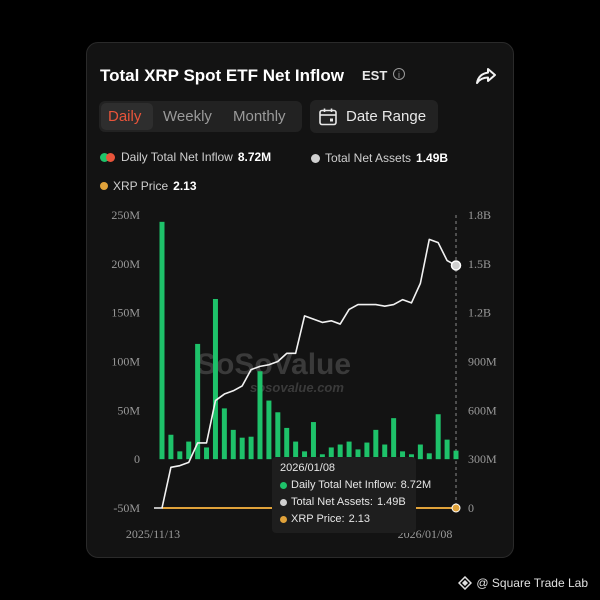 The height and width of the screenshot is (600, 600). What do you see at coordinates (318, 519) in the screenshot?
I see `tooltip-price-label: XRP Price:` at bounding box center [318, 519].